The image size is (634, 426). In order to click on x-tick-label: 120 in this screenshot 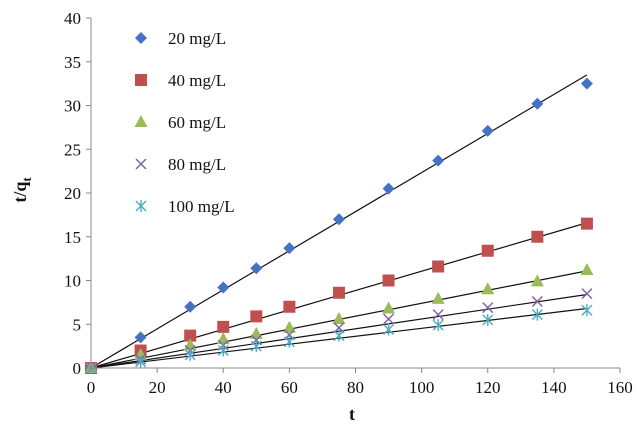, I will do `click(488, 387)`.